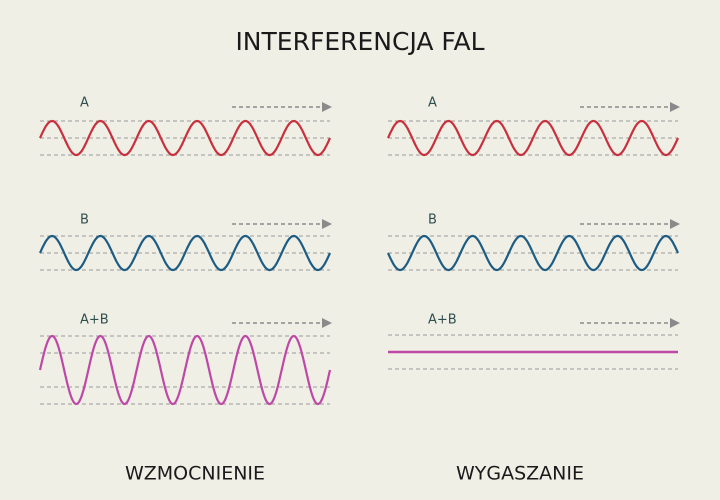  Describe the element at coordinates (520, 474) in the screenshot. I see `panel-caption: WYGASZANIE` at that location.